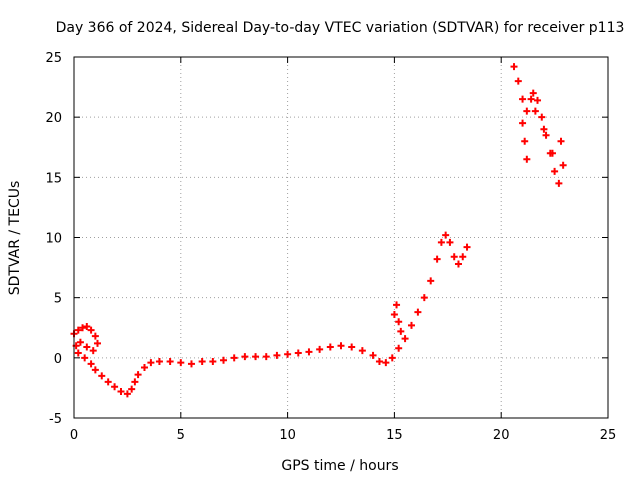 Image resolution: width=640 pixels, height=485 pixels. Describe the element at coordinates (501, 435) in the screenshot. I see `x-tick-label: 20` at that location.